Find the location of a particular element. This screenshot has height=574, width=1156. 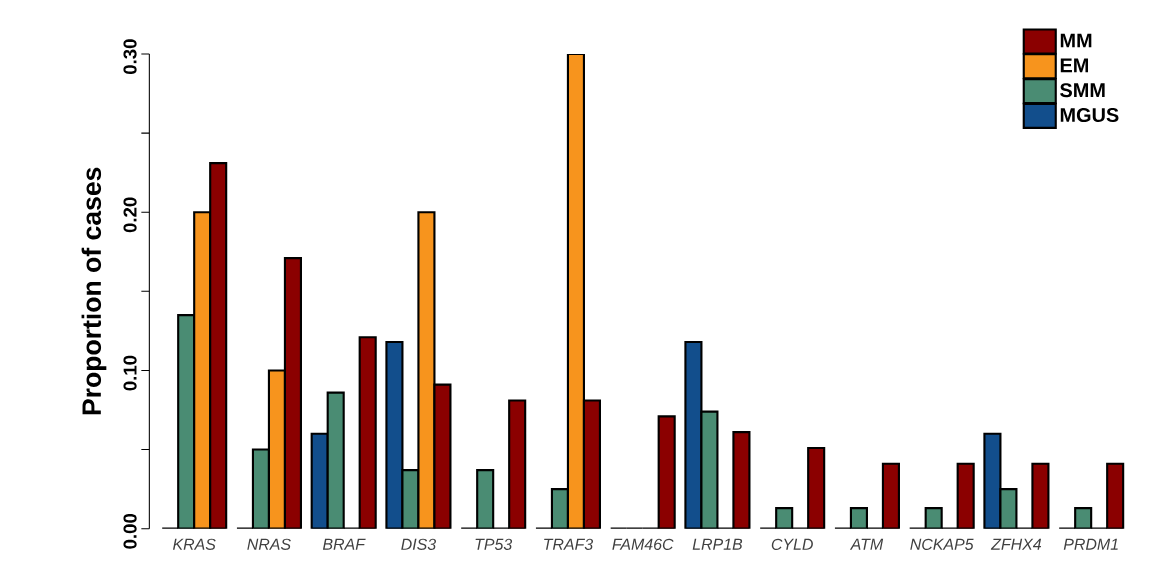

y-tick-label: 0.20 is located at coordinates (130, 215).